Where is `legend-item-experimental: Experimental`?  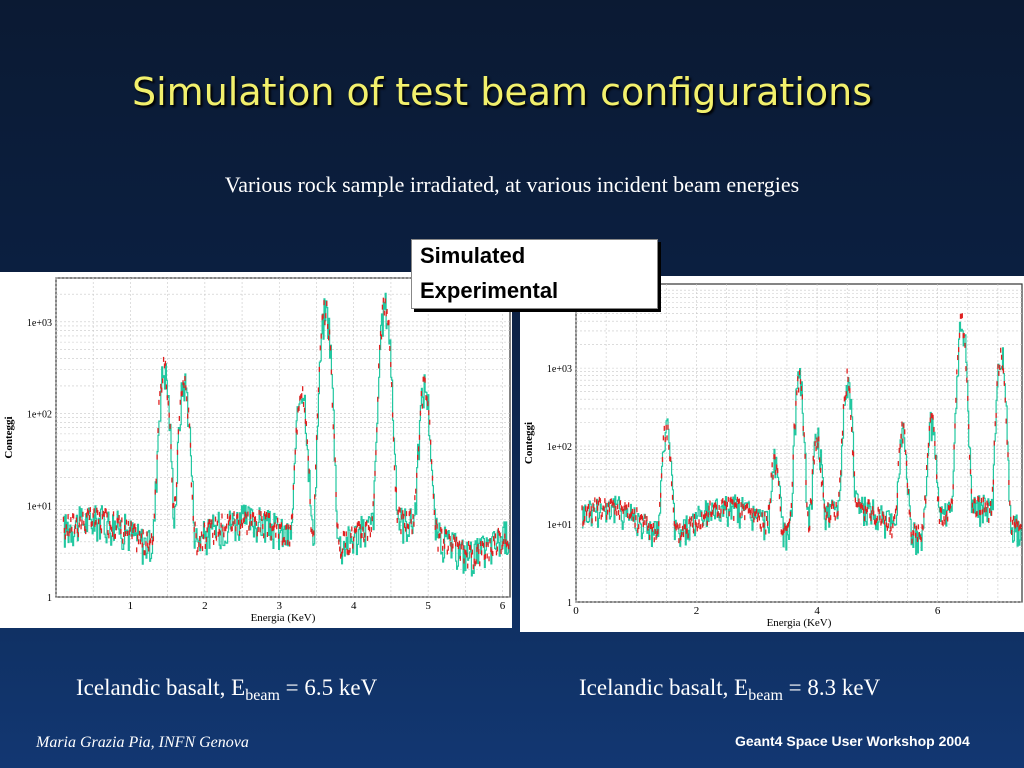
legend-item-experimental: Experimental is located at coordinates (489, 291).